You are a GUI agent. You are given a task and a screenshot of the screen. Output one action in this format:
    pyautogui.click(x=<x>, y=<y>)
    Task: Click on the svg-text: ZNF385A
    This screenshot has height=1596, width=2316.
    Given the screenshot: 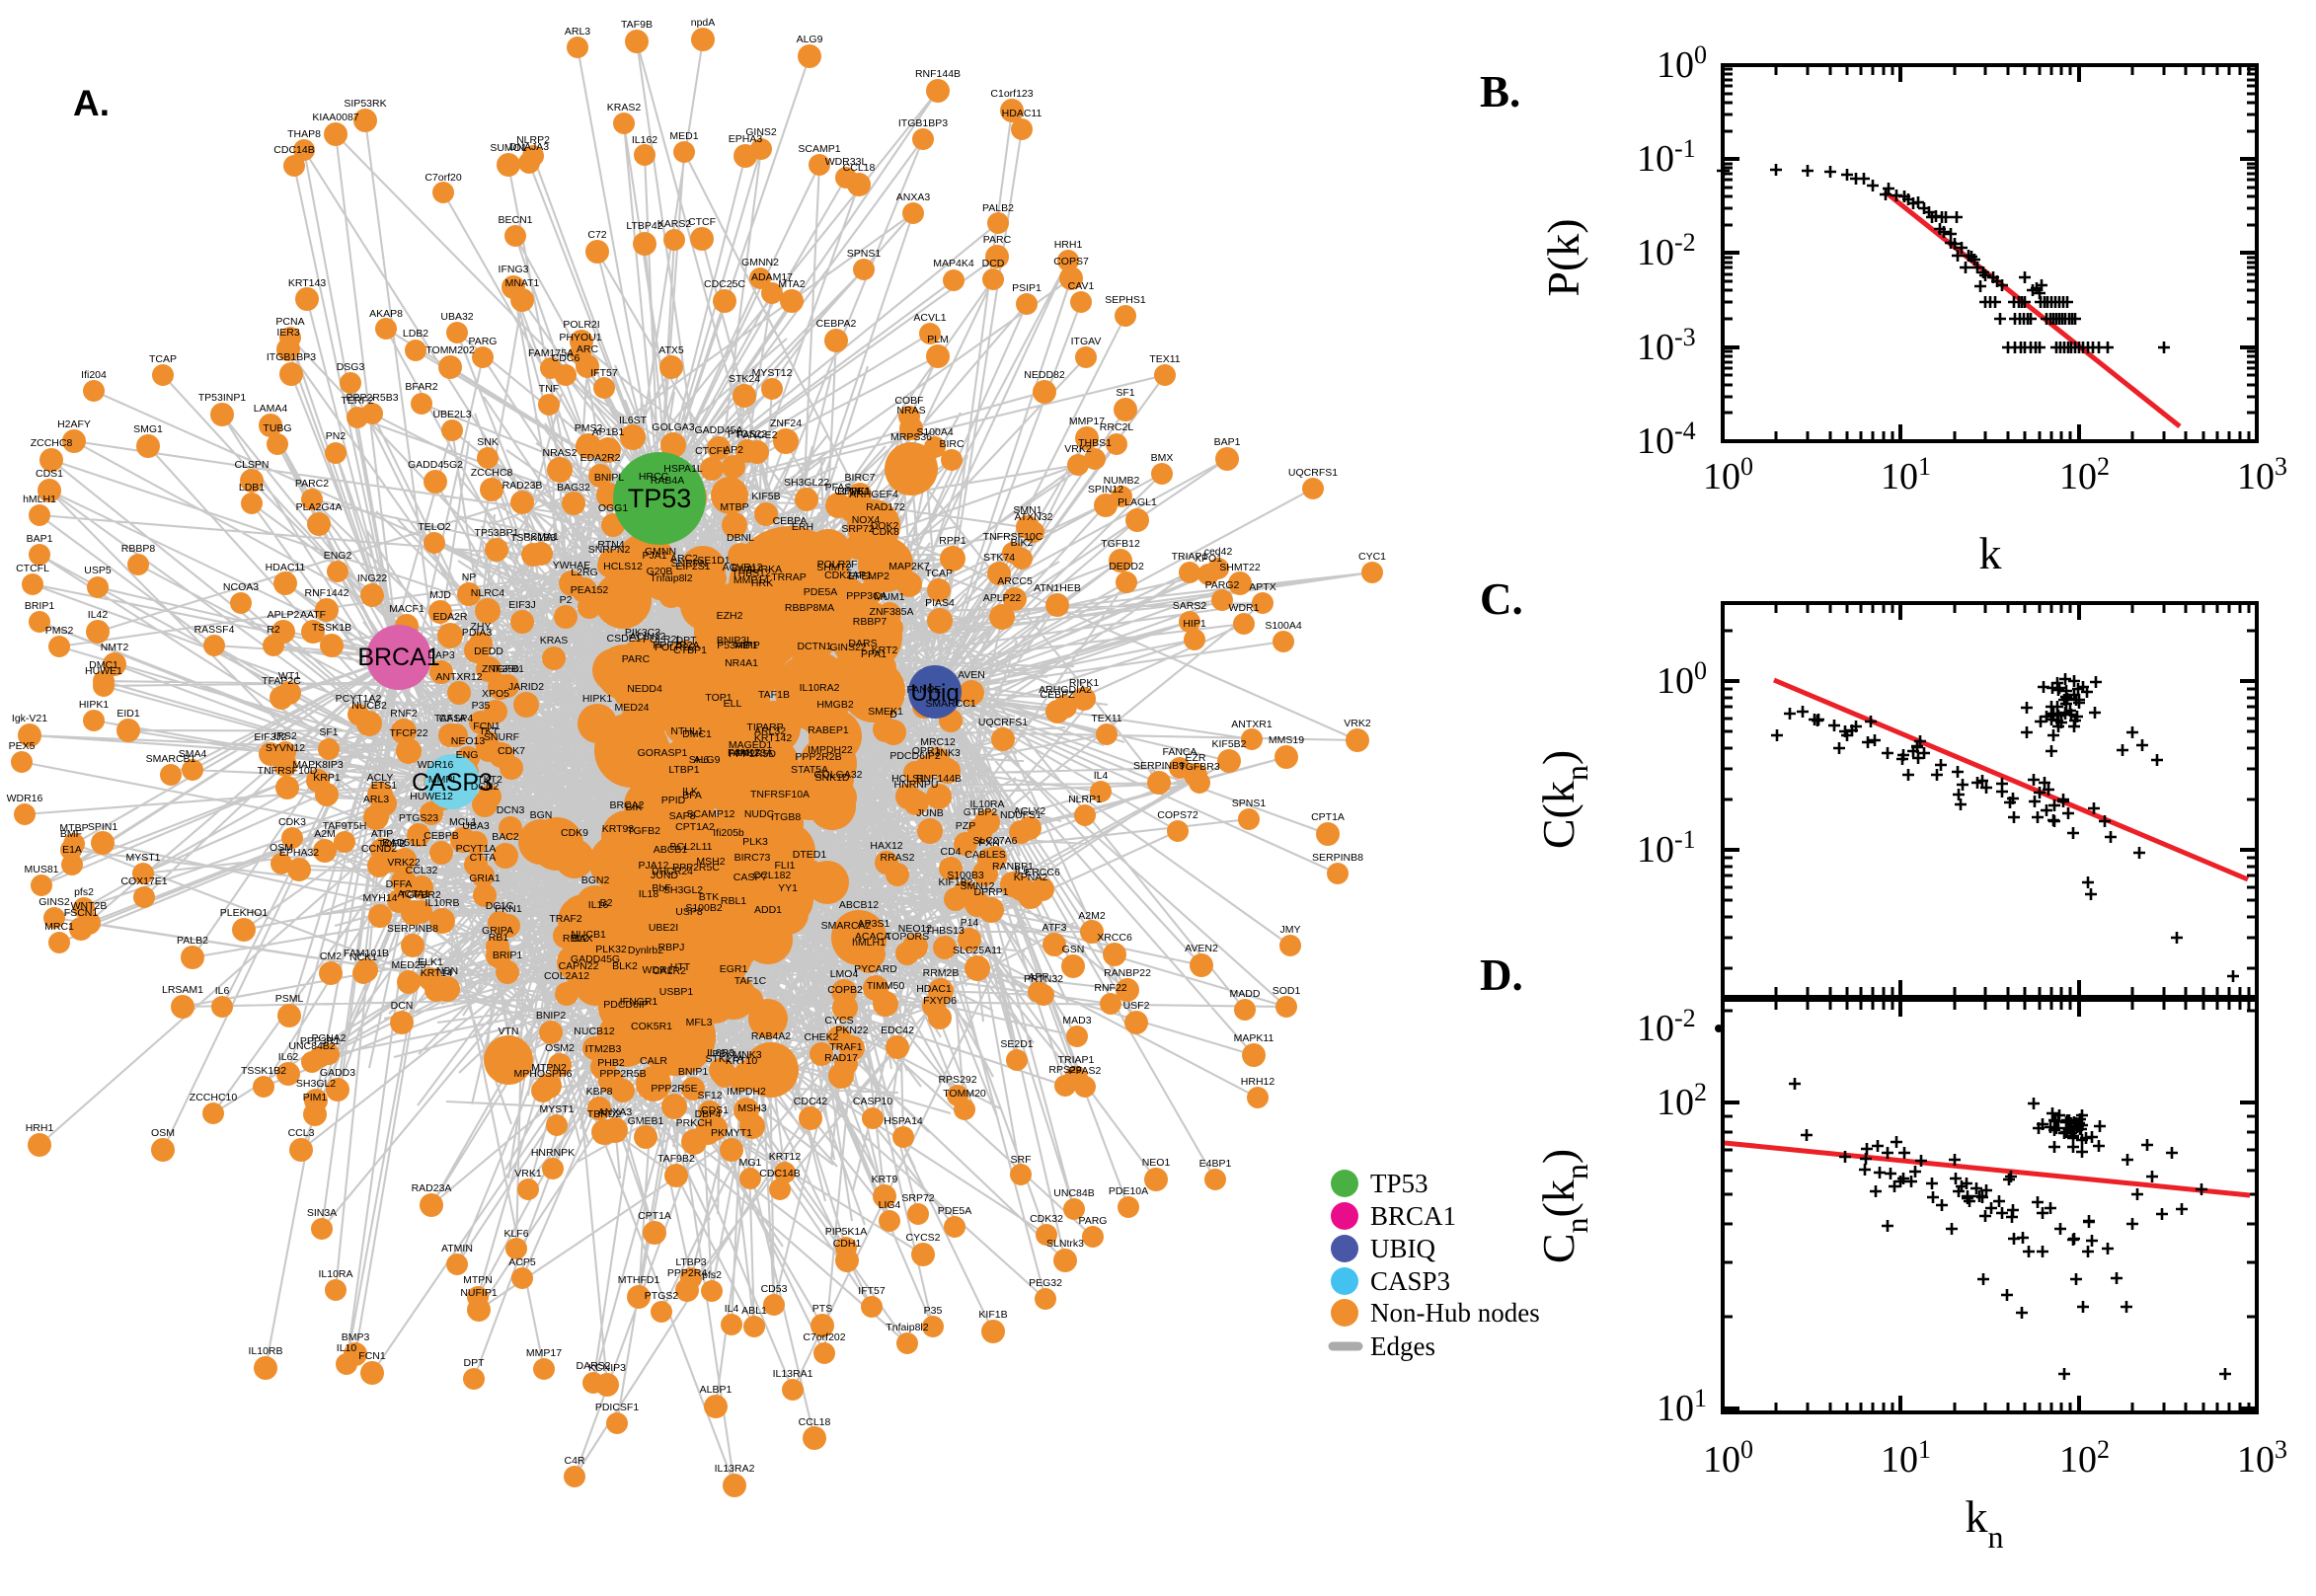 What is the action you would take?
    pyautogui.click(x=892, y=612)
    